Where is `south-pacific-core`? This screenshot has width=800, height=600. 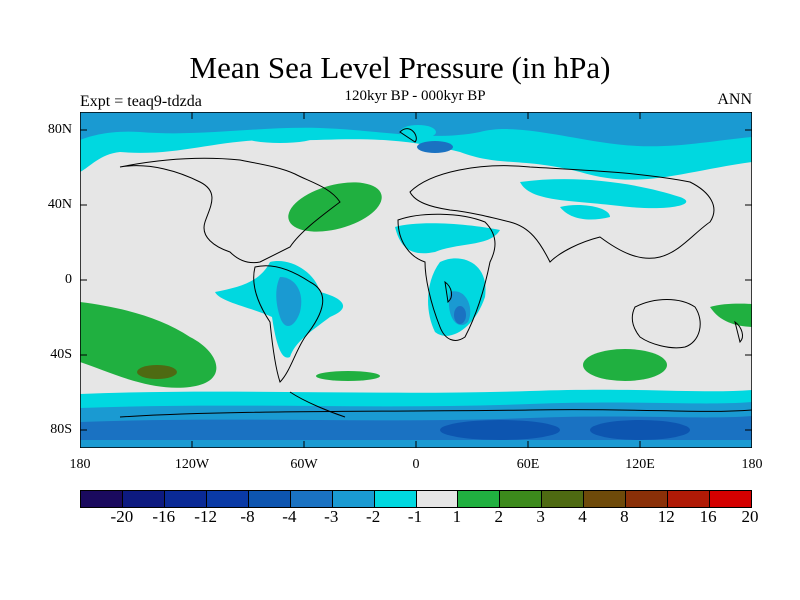
south-pacific-core is located at coordinates (157, 372).